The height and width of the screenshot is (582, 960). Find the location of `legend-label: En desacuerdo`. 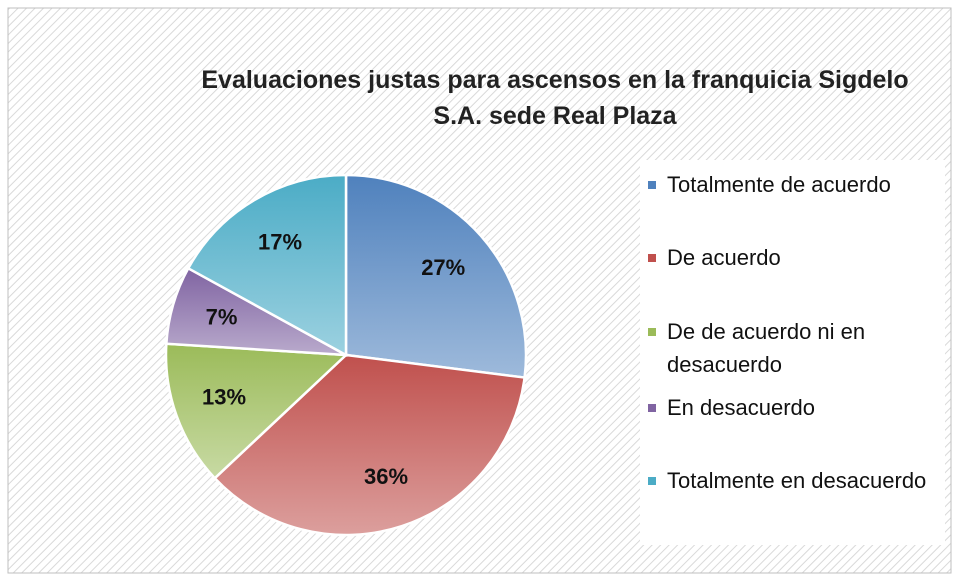

legend-label: En desacuerdo is located at coordinates (741, 407).